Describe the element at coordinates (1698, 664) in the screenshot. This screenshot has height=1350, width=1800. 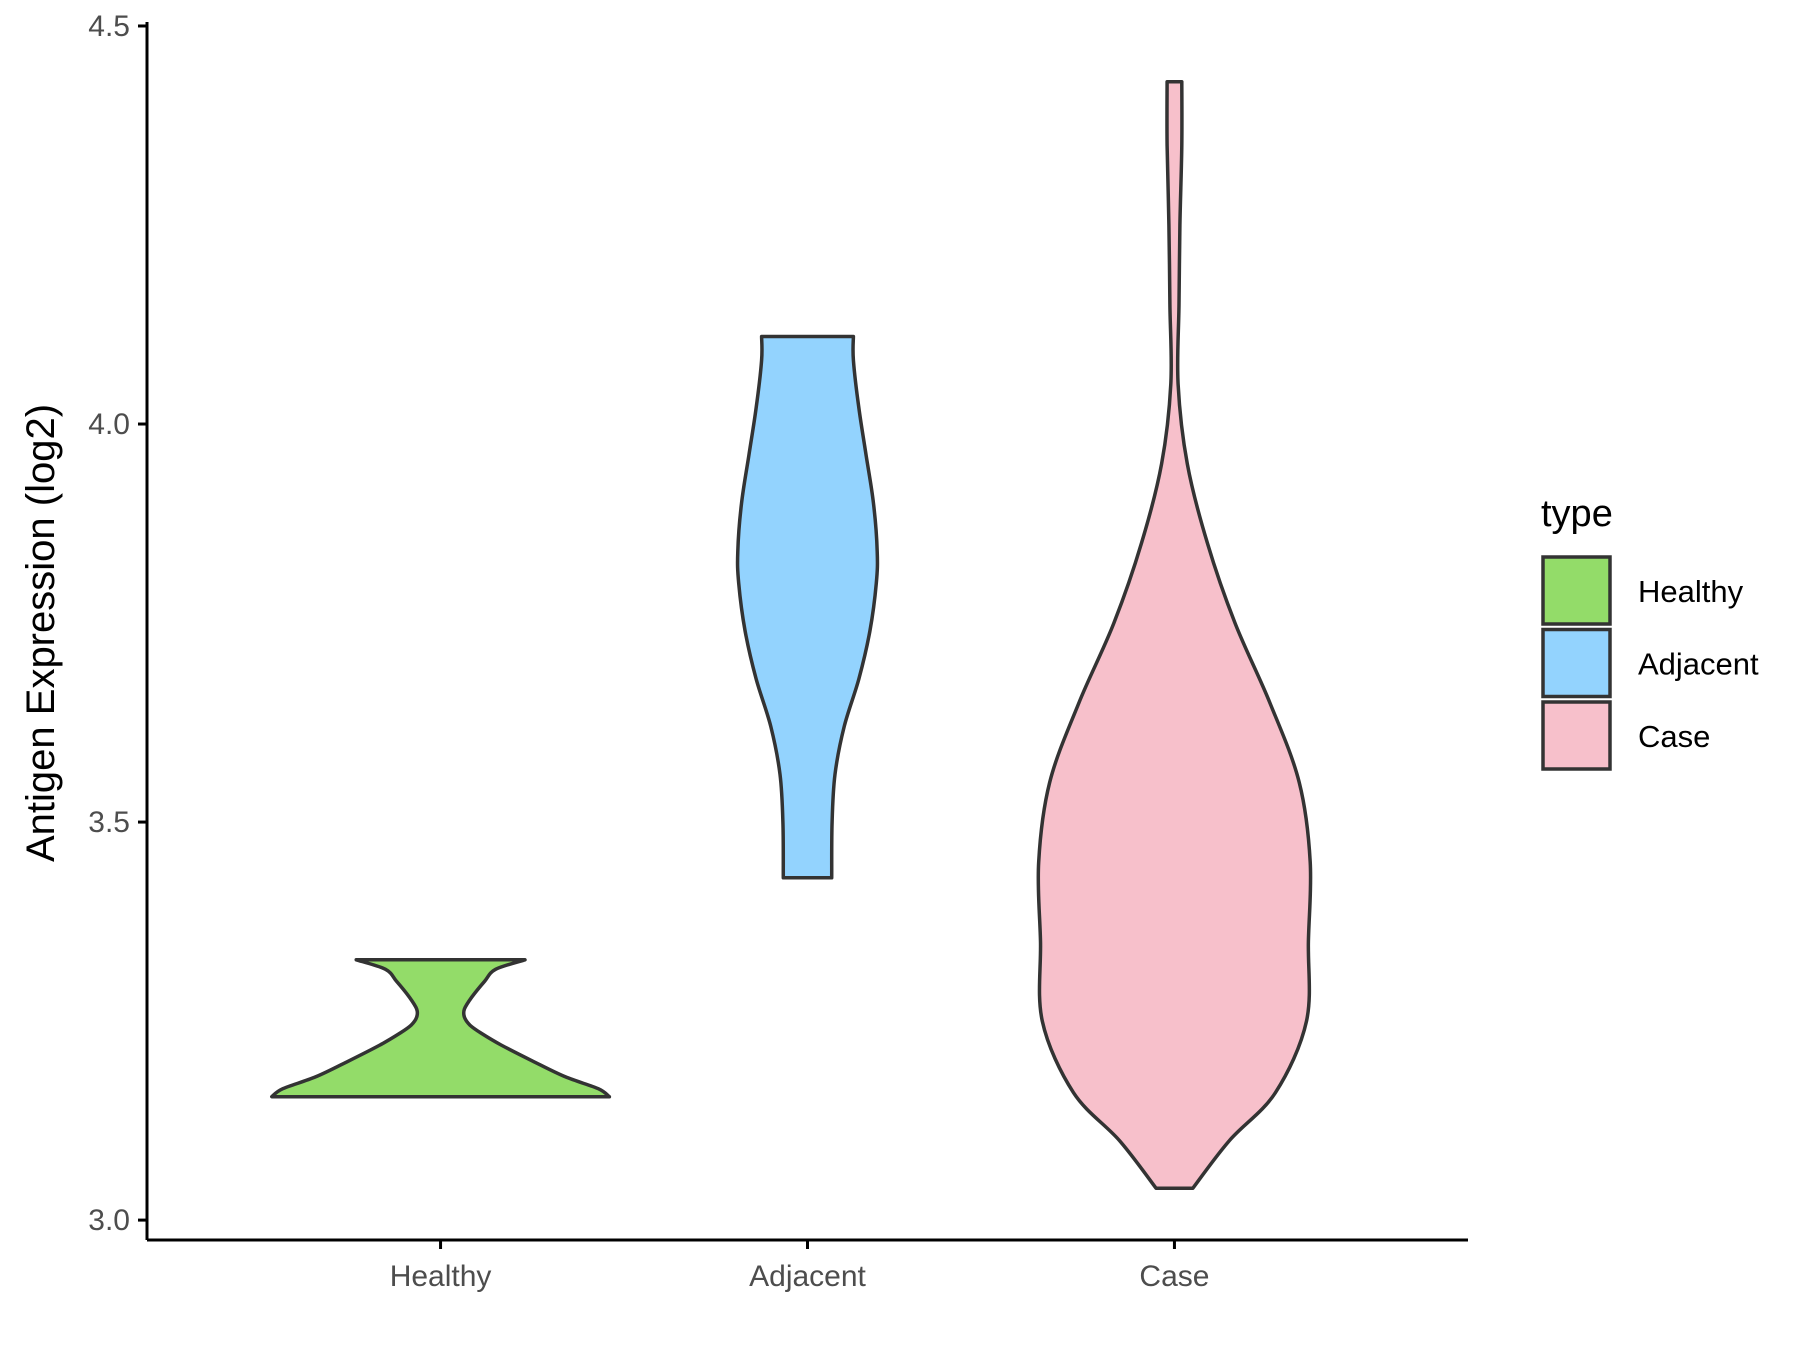
I see `legend-label-adjacent: Adjacent` at that location.